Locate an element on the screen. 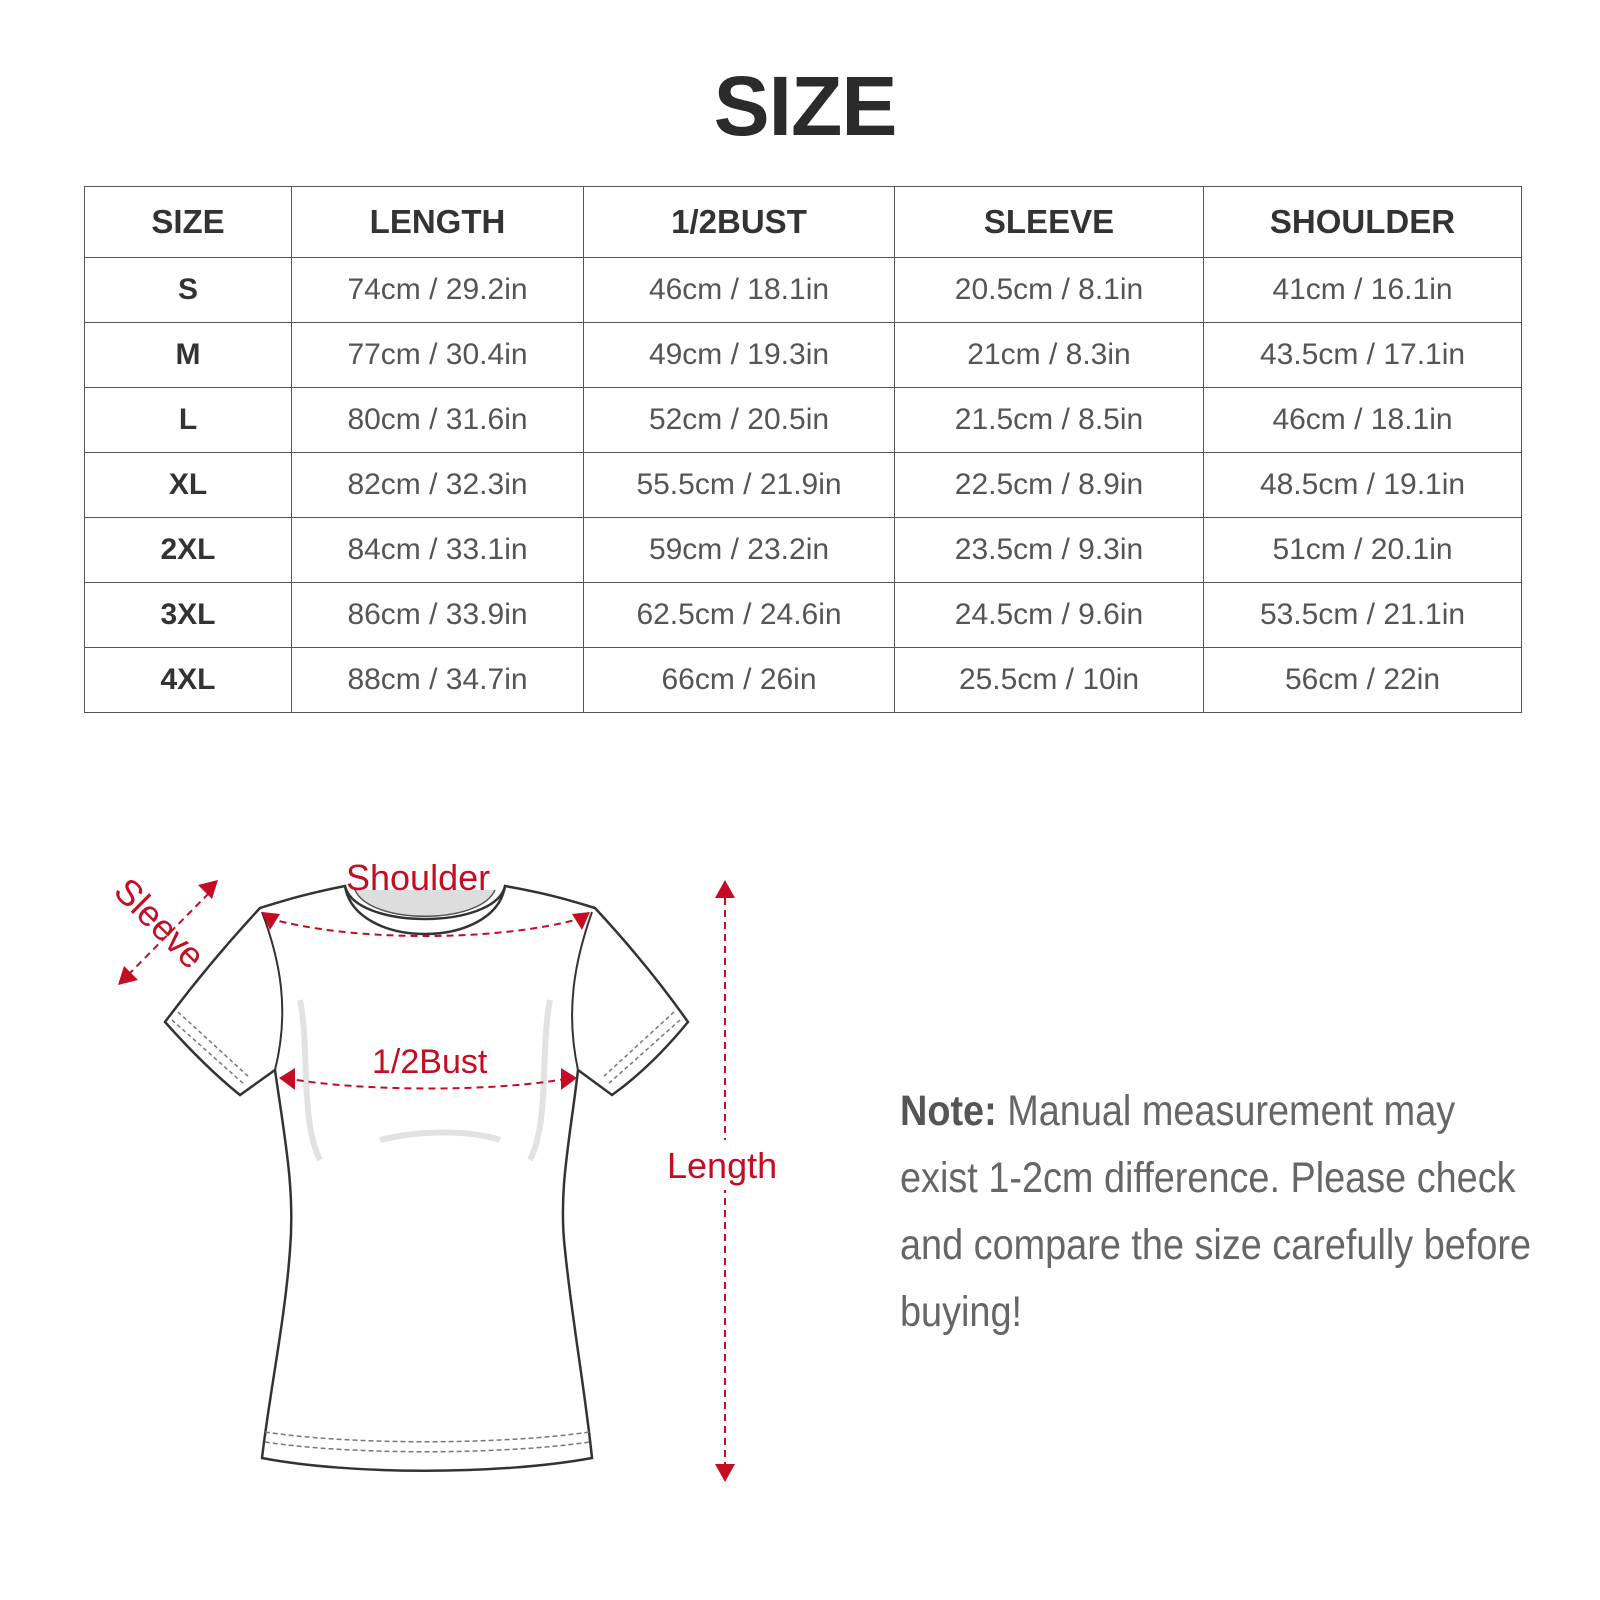 The width and height of the screenshot is (1600, 1600). cell-bust: 59cm / 23.2in is located at coordinates (739, 550).